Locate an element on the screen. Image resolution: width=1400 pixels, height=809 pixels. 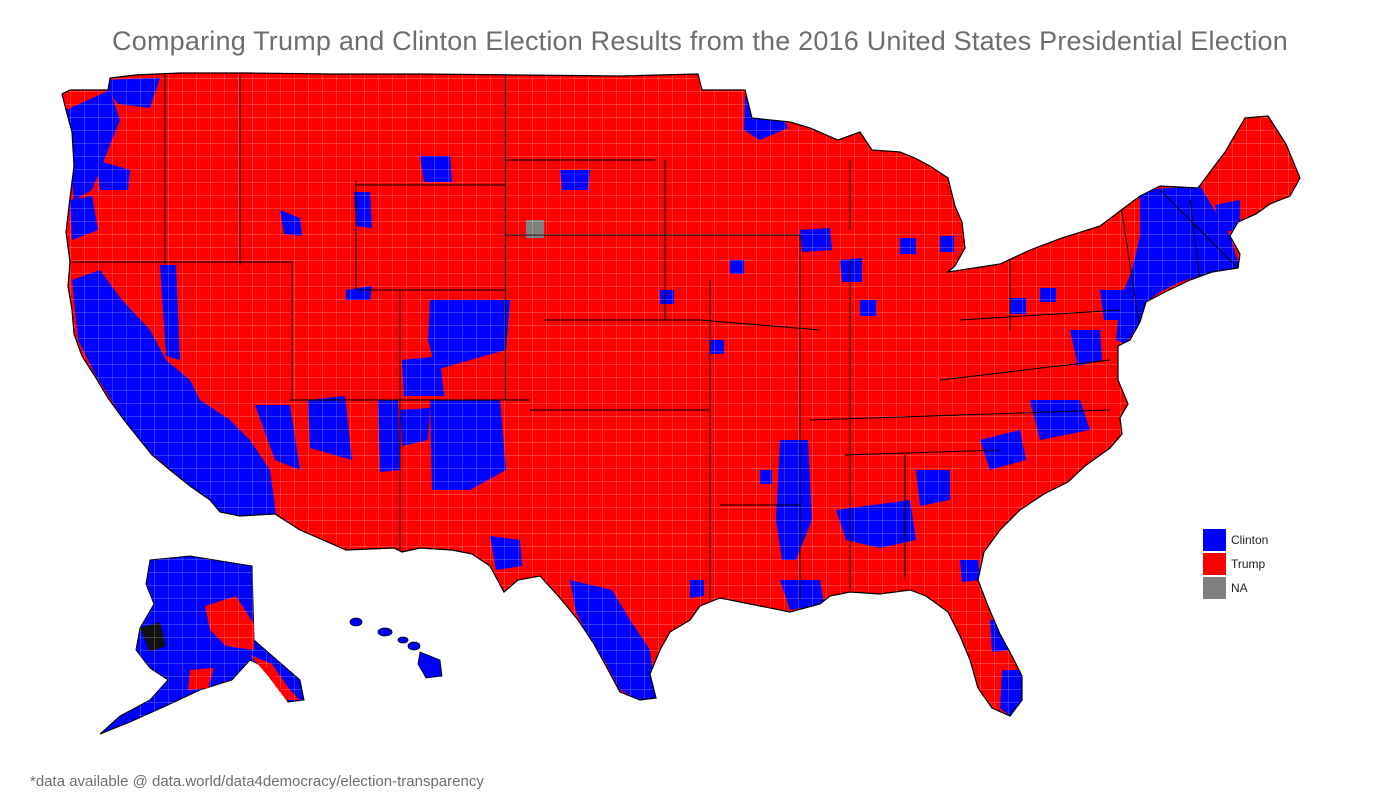
legend-swatch-na is located at coordinates (1214, 588).